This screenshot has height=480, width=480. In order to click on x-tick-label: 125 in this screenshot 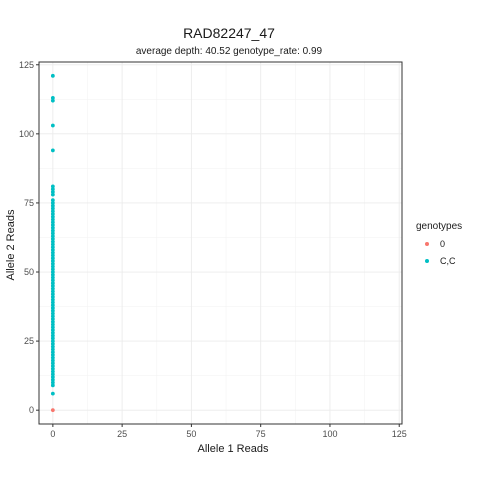, I will do `click(399, 434)`.